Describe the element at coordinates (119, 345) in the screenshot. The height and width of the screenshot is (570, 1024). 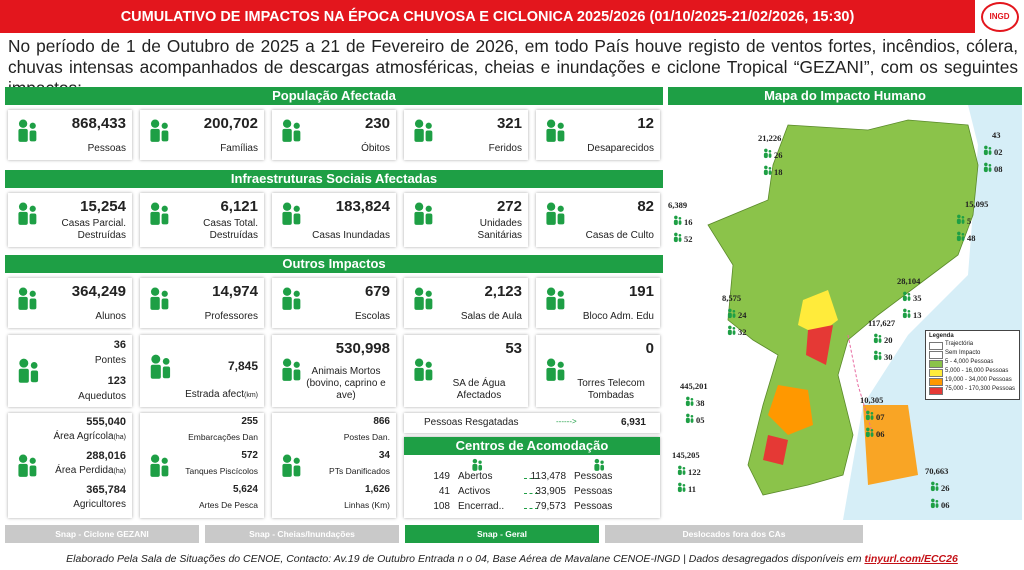
I see `value: 36` at that location.